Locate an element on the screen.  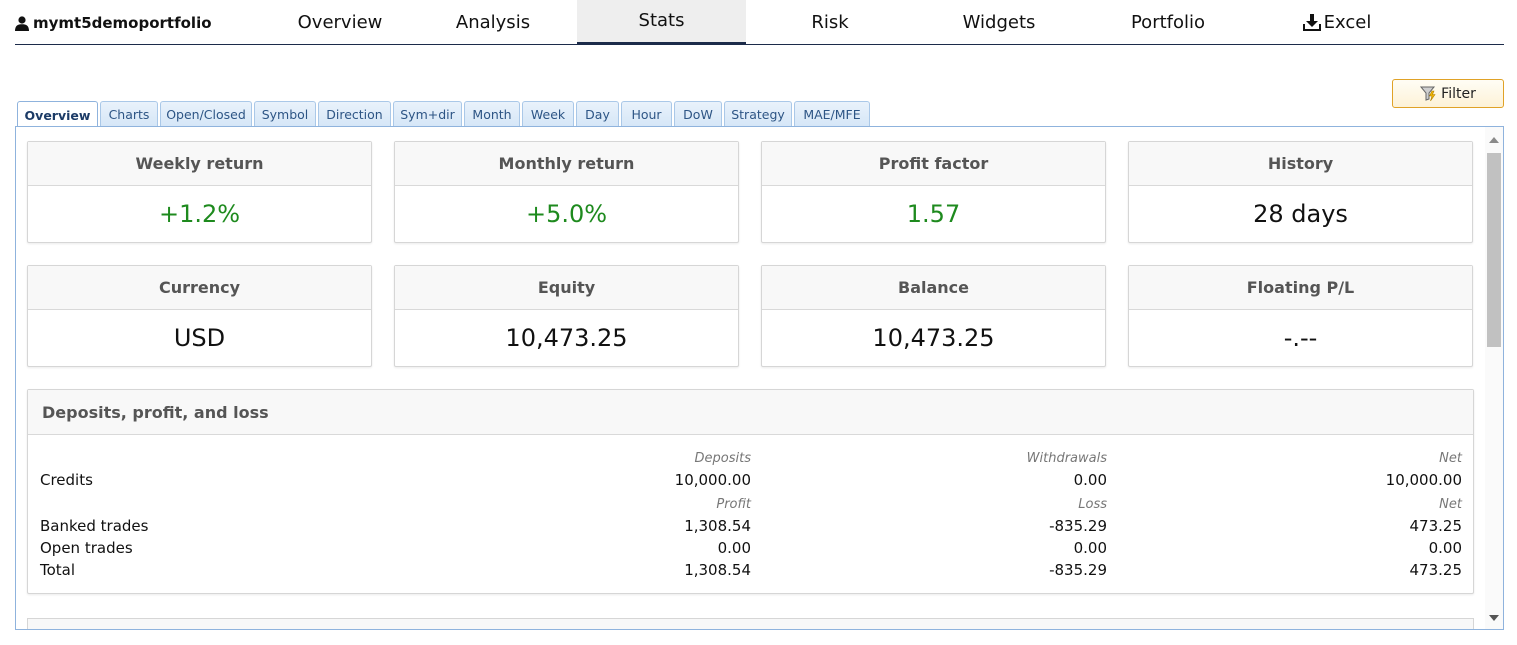
nav-tab-label: Risk is located at coordinates (830, 22).